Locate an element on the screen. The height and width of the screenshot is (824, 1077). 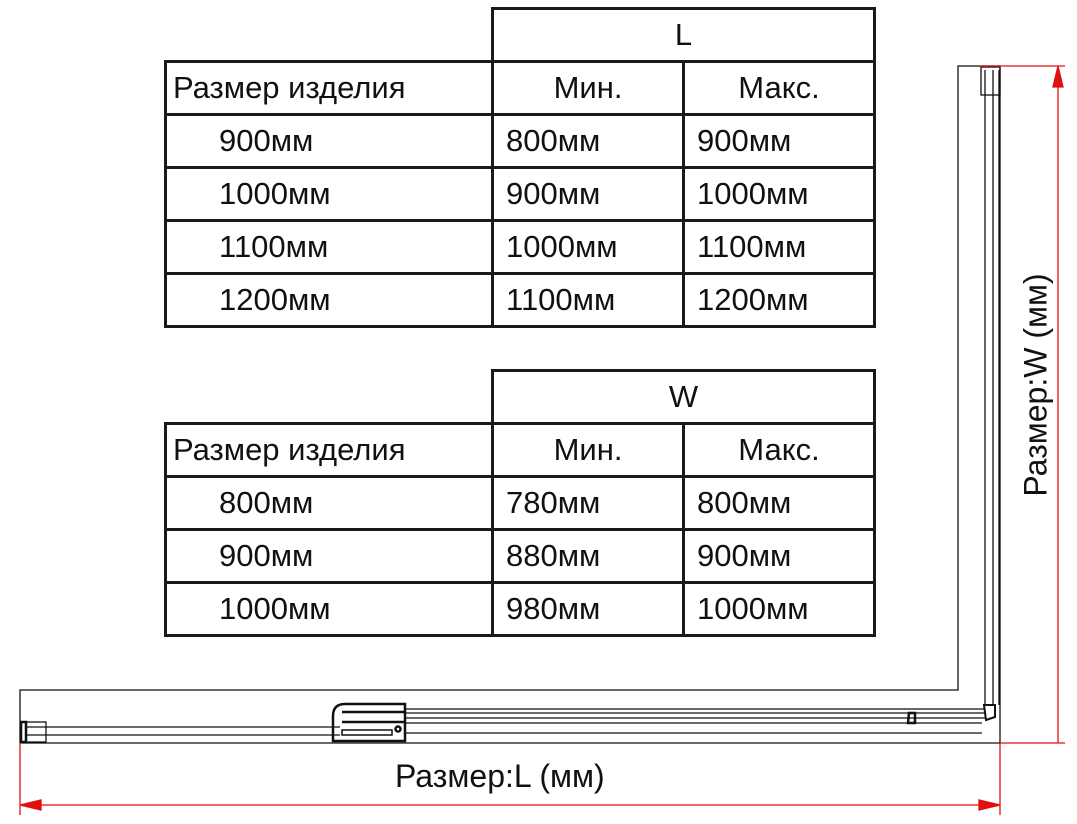
table-row: 1000мм 900мм 1000мм is located at coordinates (520, 194).